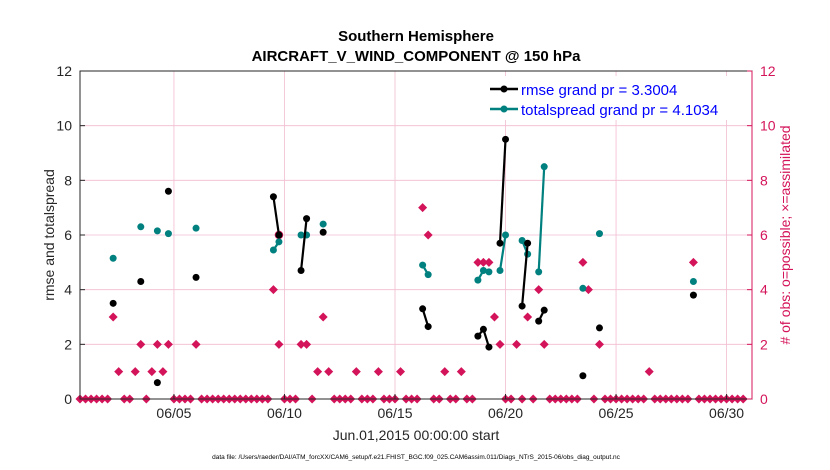 The width and height of the screenshot is (830, 470). What do you see at coordinates (68, 235) in the screenshot?
I see `y-tick-label: 6` at bounding box center [68, 235].